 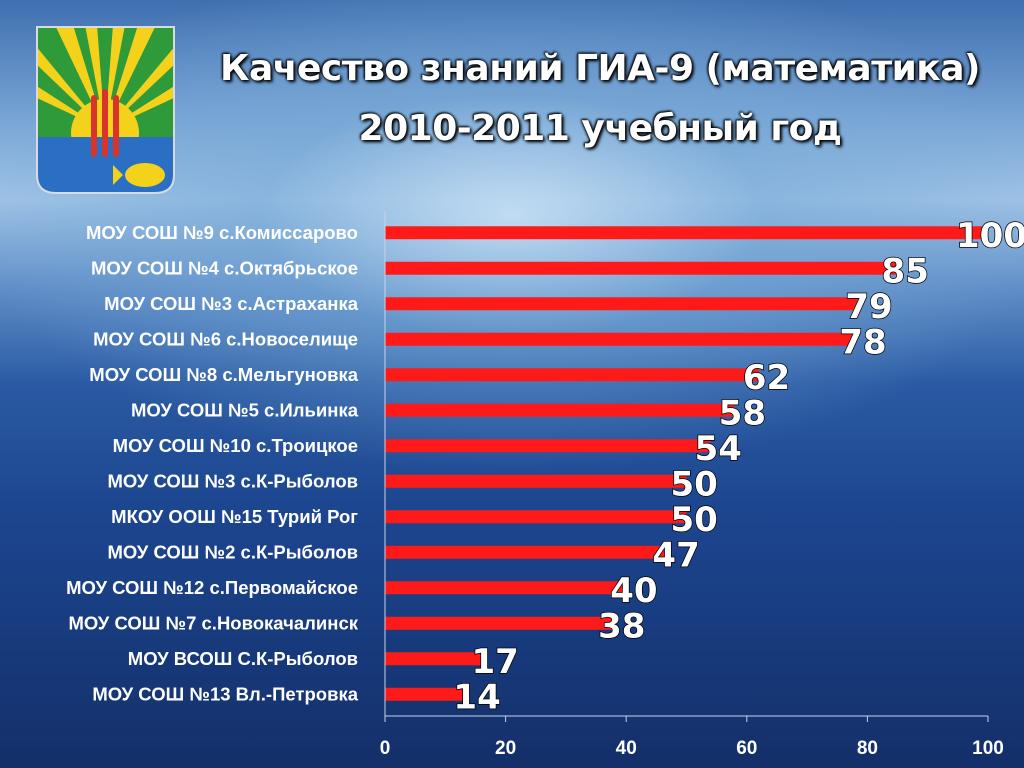 I want to click on data-label: 62, so click(x=766, y=378).